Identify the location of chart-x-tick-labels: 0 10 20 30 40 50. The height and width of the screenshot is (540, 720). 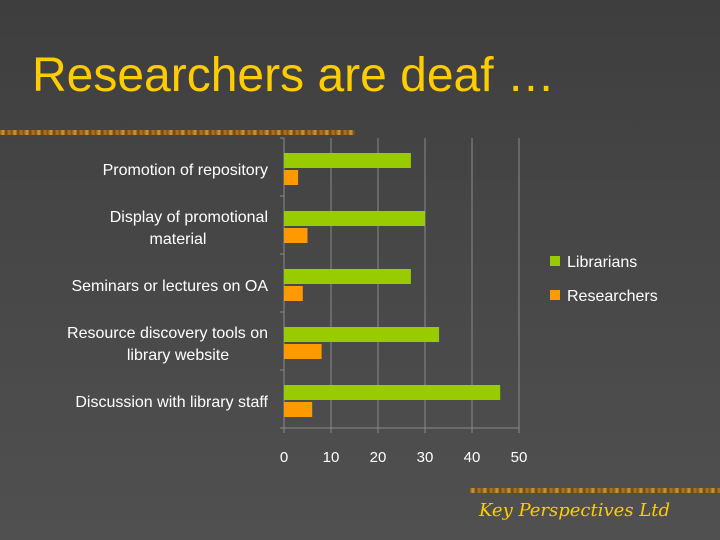
(404, 457).